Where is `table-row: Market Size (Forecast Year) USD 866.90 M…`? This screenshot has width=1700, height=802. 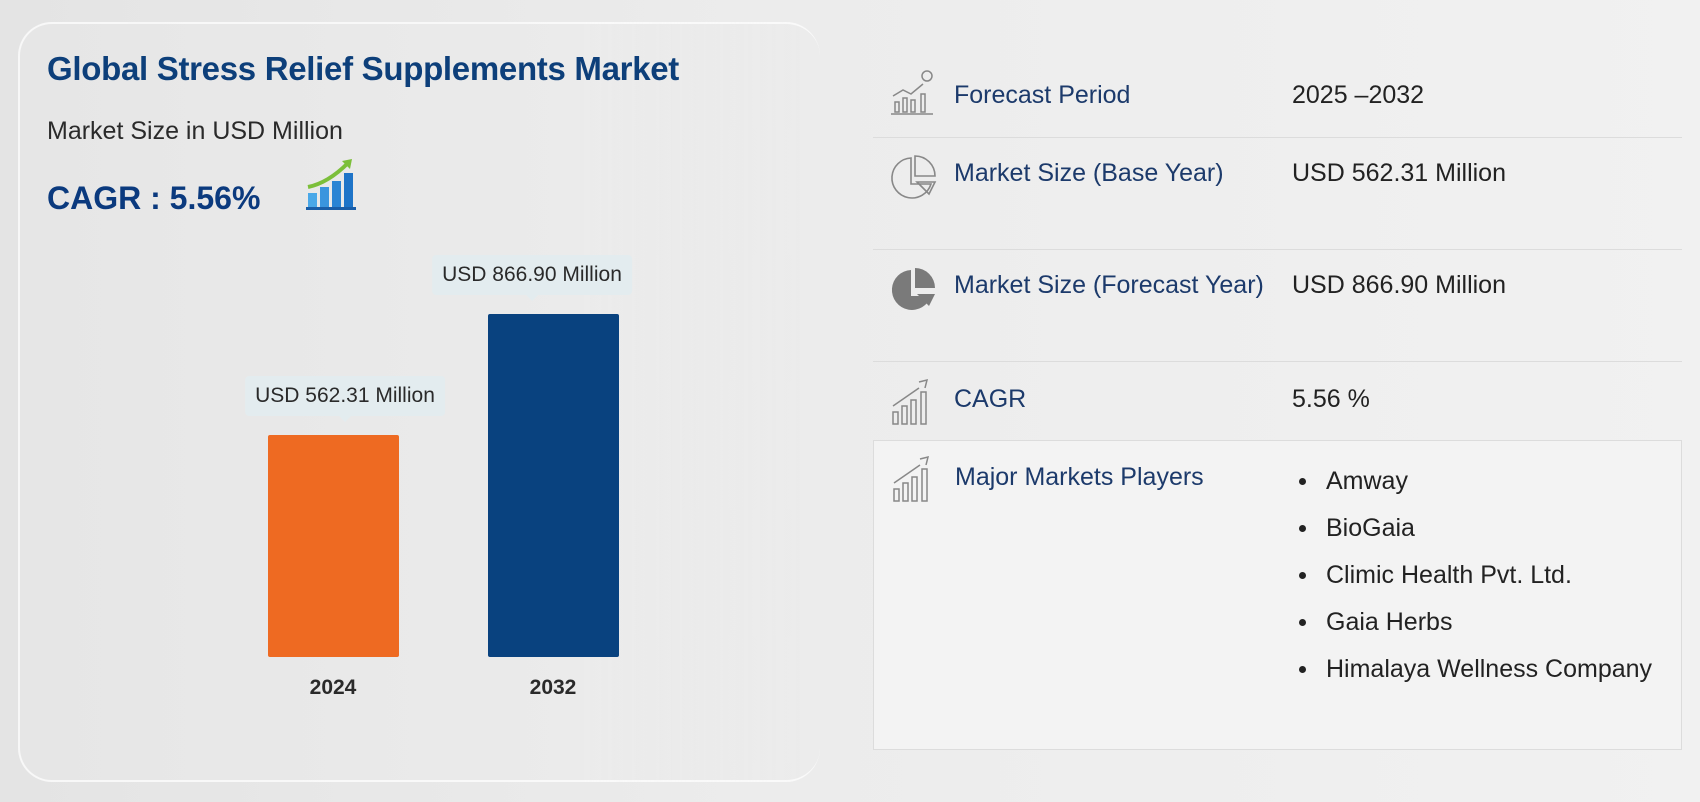 table-row: Market Size (Forecast Year) USD 866.90 M… is located at coordinates (1277, 306).